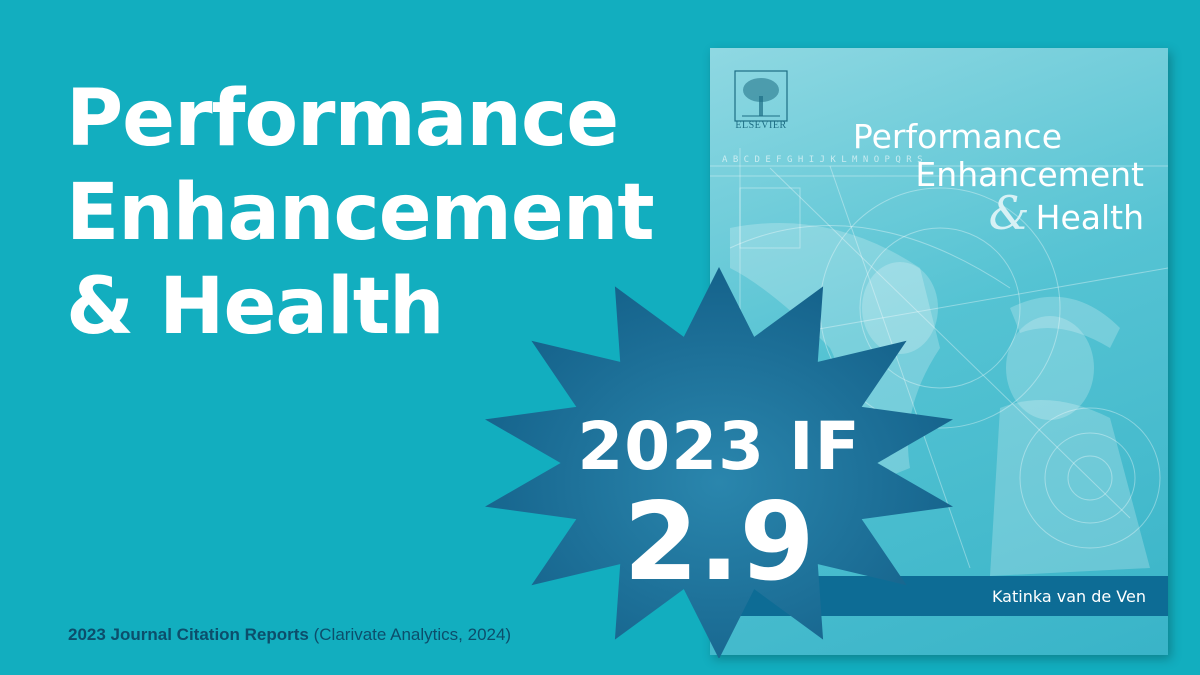  Describe the element at coordinates (410, 634) in the screenshot. I see `citation-source-rest: (Clarivate Analytics, 2024)` at that location.